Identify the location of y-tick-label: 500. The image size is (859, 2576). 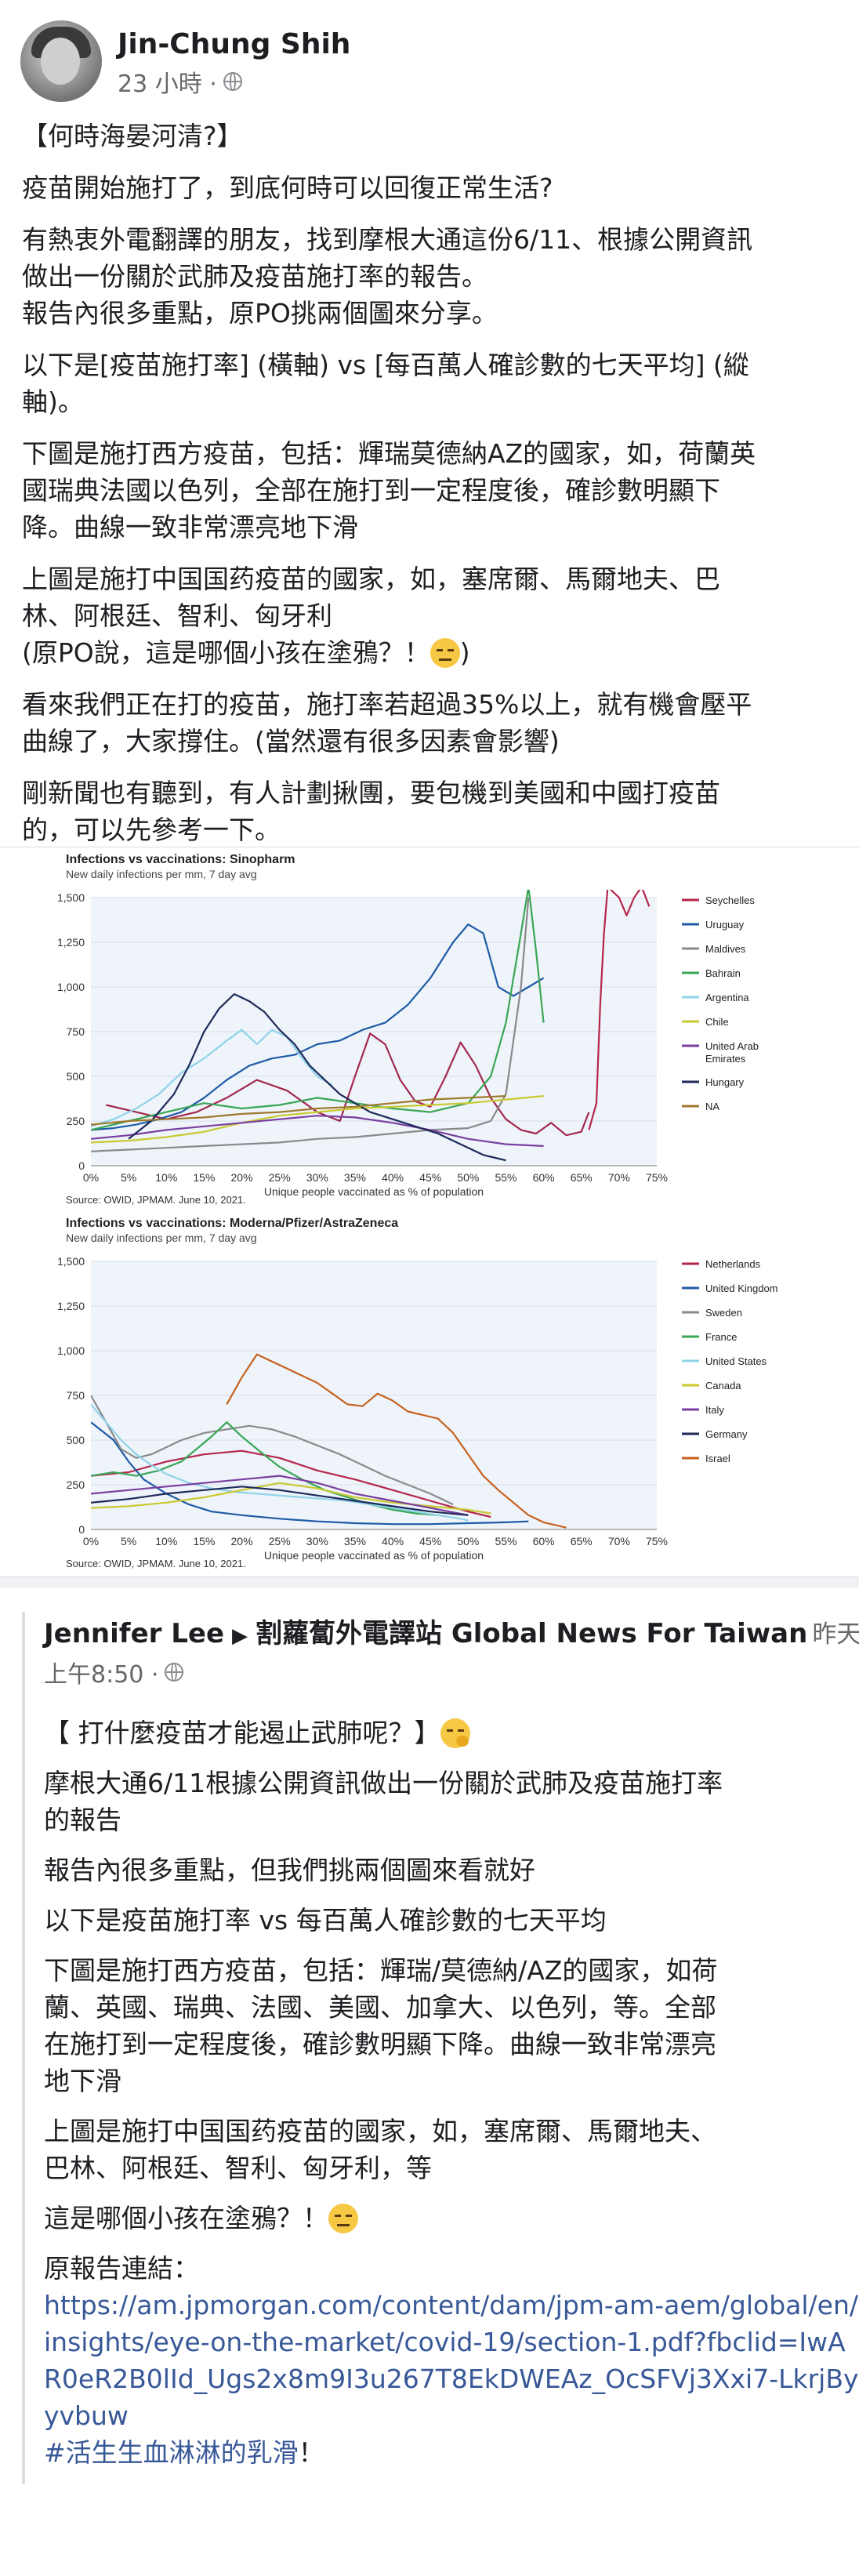
(76, 1077).